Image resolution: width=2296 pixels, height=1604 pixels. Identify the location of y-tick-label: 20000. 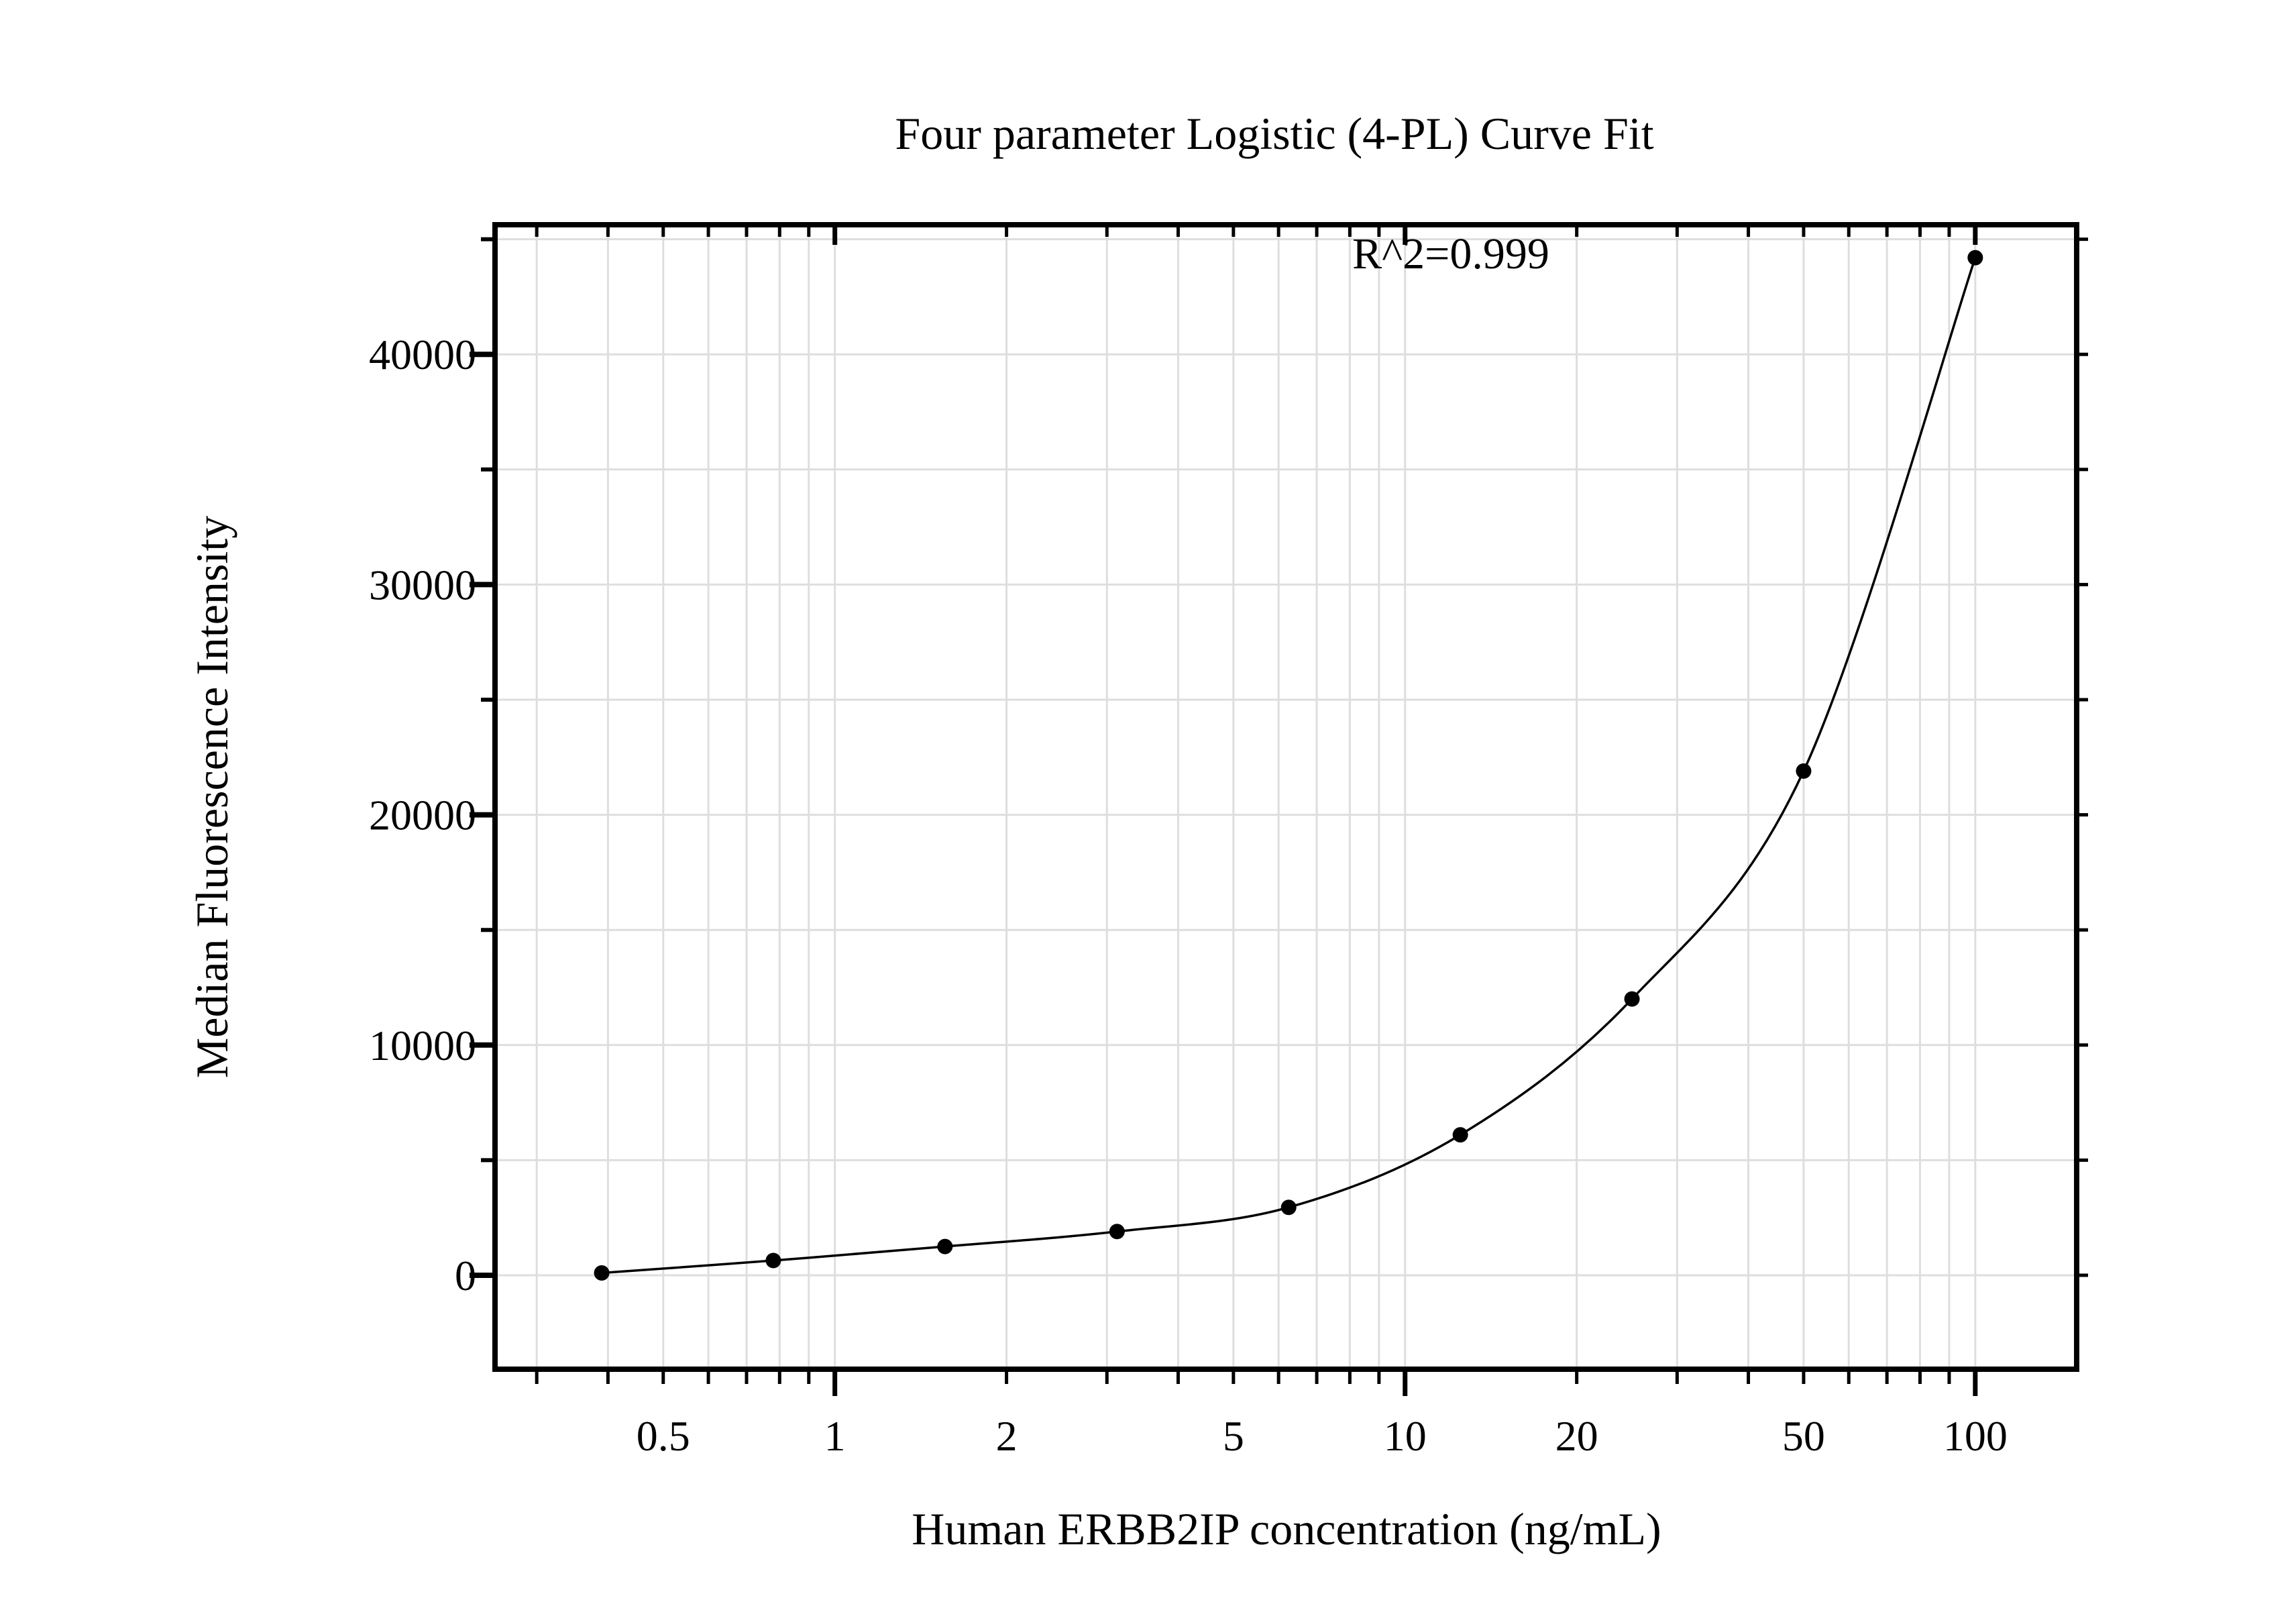
(422, 815).